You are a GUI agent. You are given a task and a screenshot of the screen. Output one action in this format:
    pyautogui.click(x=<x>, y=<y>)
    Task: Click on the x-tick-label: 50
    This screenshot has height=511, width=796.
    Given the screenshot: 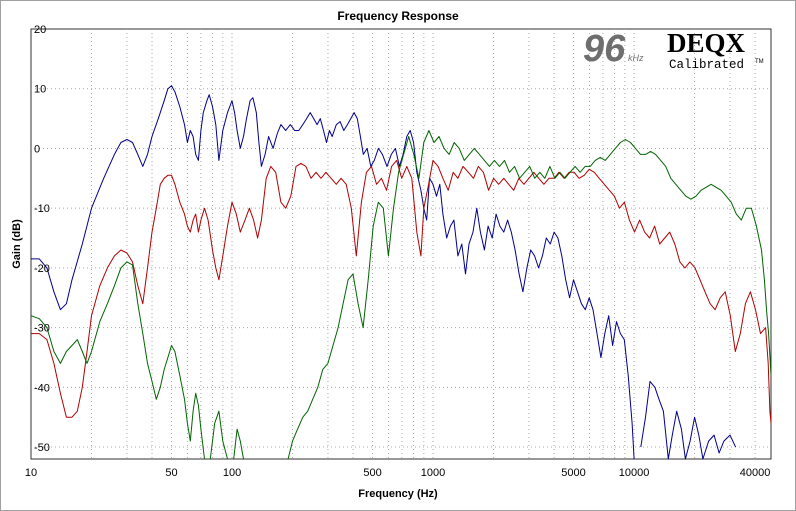 What is the action you would take?
    pyautogui.click(x=171, y=473)
    